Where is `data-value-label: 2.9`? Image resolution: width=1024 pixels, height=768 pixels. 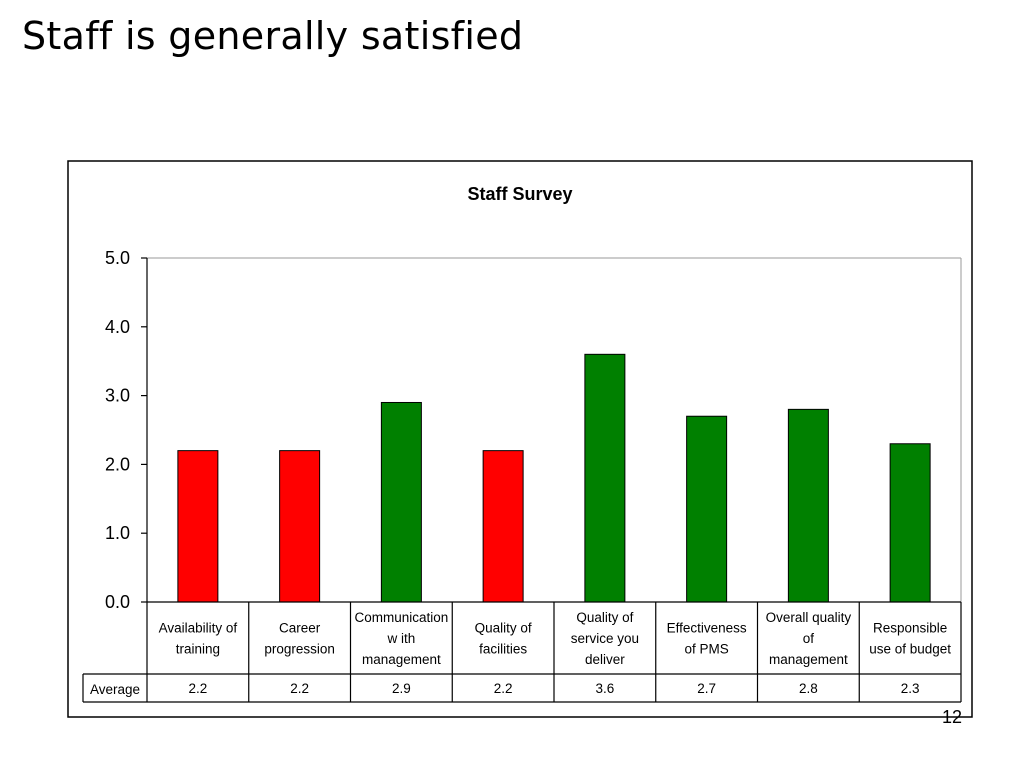 data-value-label: 2.9 is located at coordinates (401, 688).